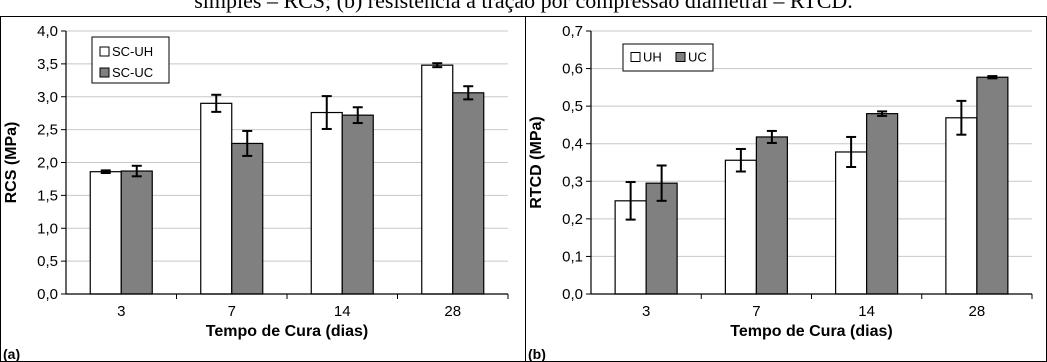  I want to click on y-tick-label: 2,5, so click(47, 130).